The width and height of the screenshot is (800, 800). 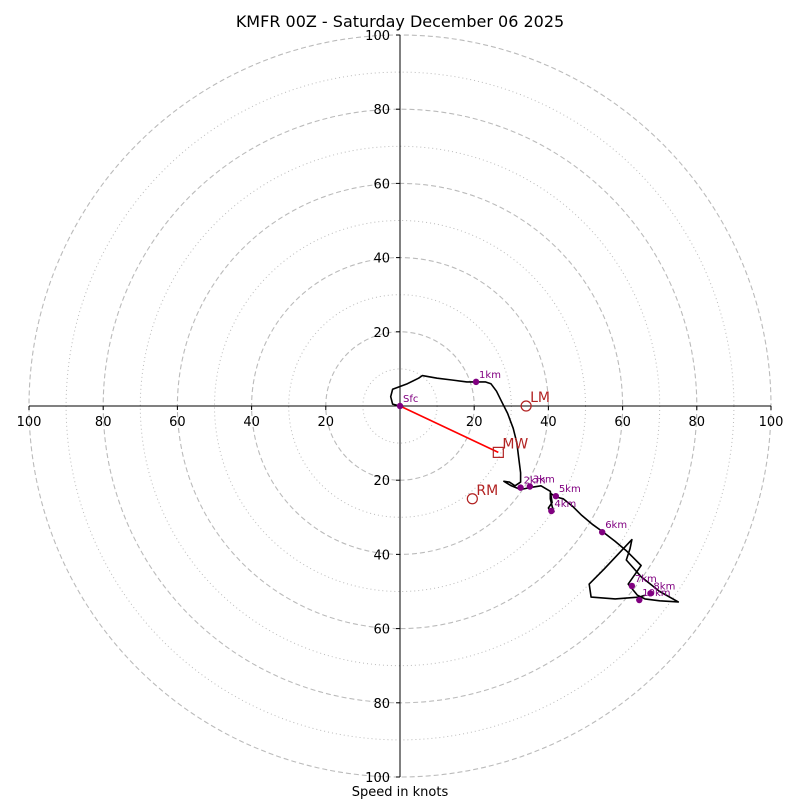 What do you see at coordinates (535, 481) in the screenshot?
I see `height-label-2km: 2km` at bounding box center [535, 481].